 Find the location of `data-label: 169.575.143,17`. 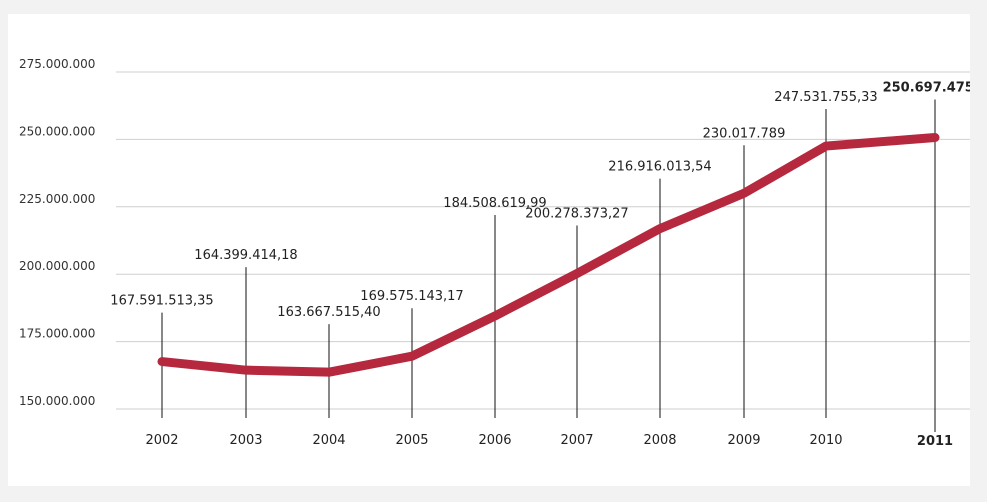

data-label: 169.575.143,17 is located at coordinates (411, 296).